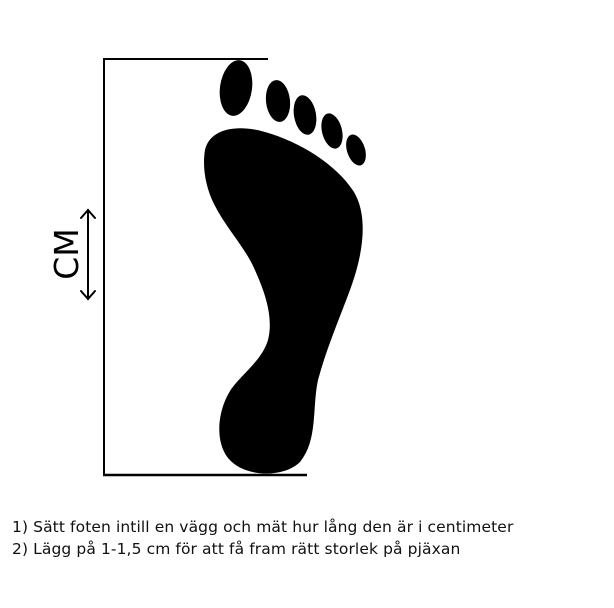 This screenshot has width=614, height=608. Describe the element at coordinates (356, 150) in the screenshot. I see `little-toe` at that location.